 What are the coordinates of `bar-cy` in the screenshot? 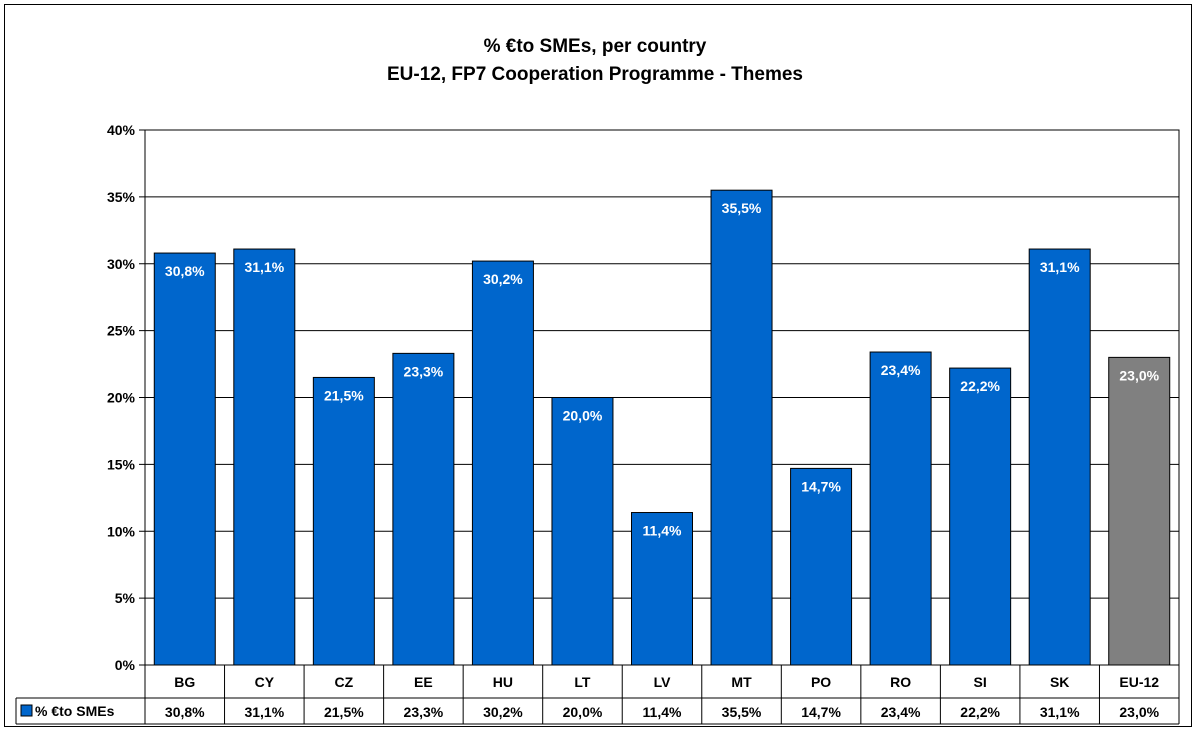 It's located at (264, 457).